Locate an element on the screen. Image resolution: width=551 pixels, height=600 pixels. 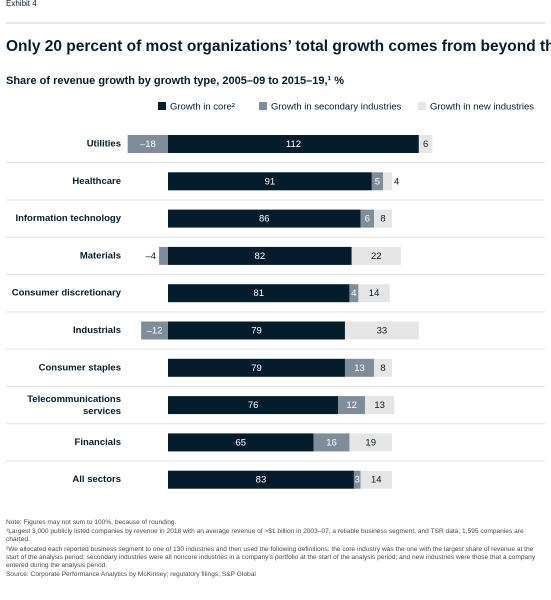
category-label: Financials is located at coordinates (98, 442).